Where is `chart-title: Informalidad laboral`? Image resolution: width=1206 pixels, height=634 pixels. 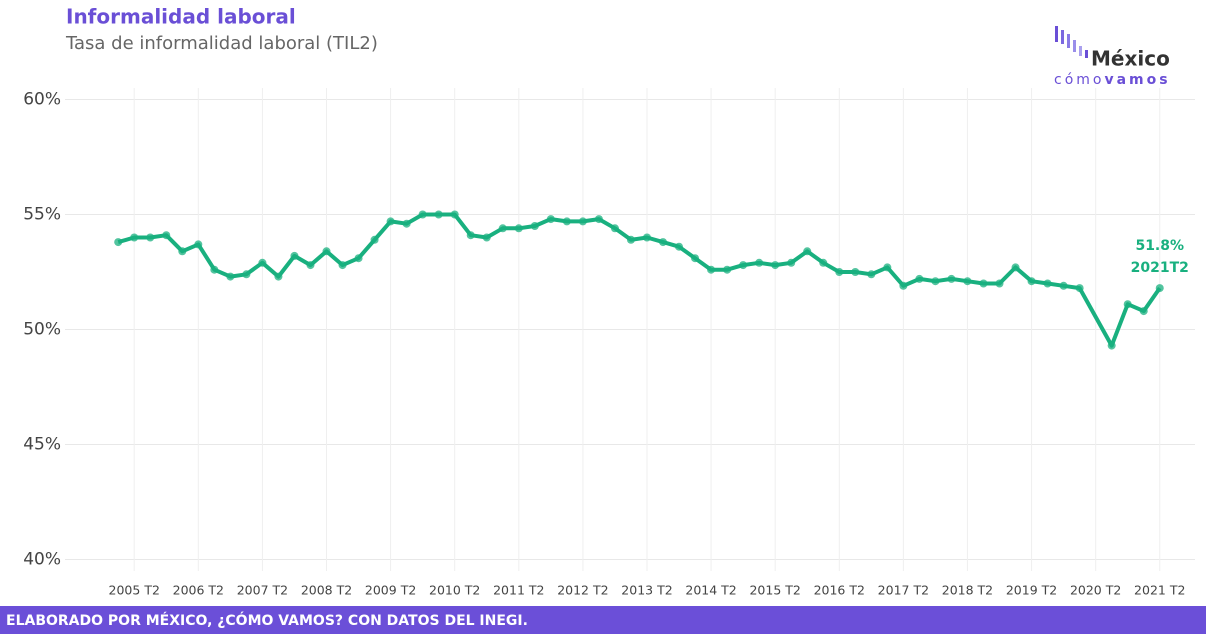 chart-title: Informalidad laboral is located at coordinates (181, 17).